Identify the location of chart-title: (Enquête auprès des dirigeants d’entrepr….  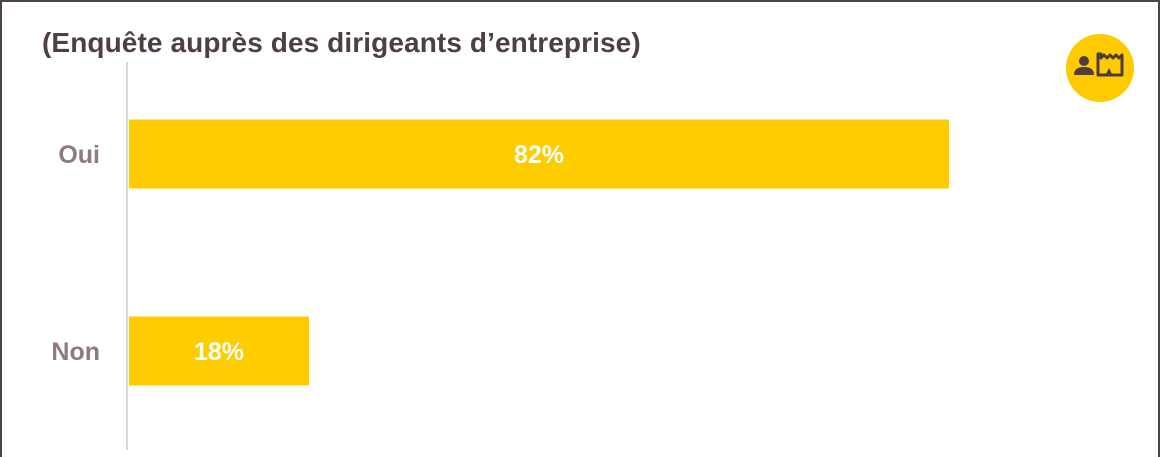
(341, 42).